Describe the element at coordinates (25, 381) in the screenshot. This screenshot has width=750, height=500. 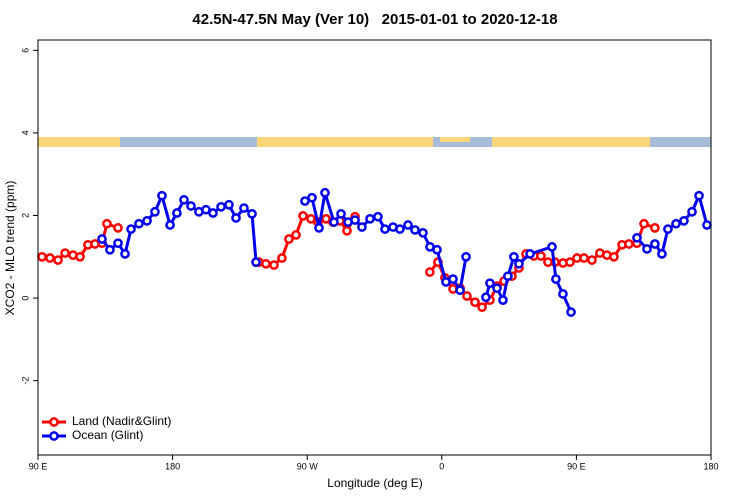
I see `y-tick-label: -2` at that location.